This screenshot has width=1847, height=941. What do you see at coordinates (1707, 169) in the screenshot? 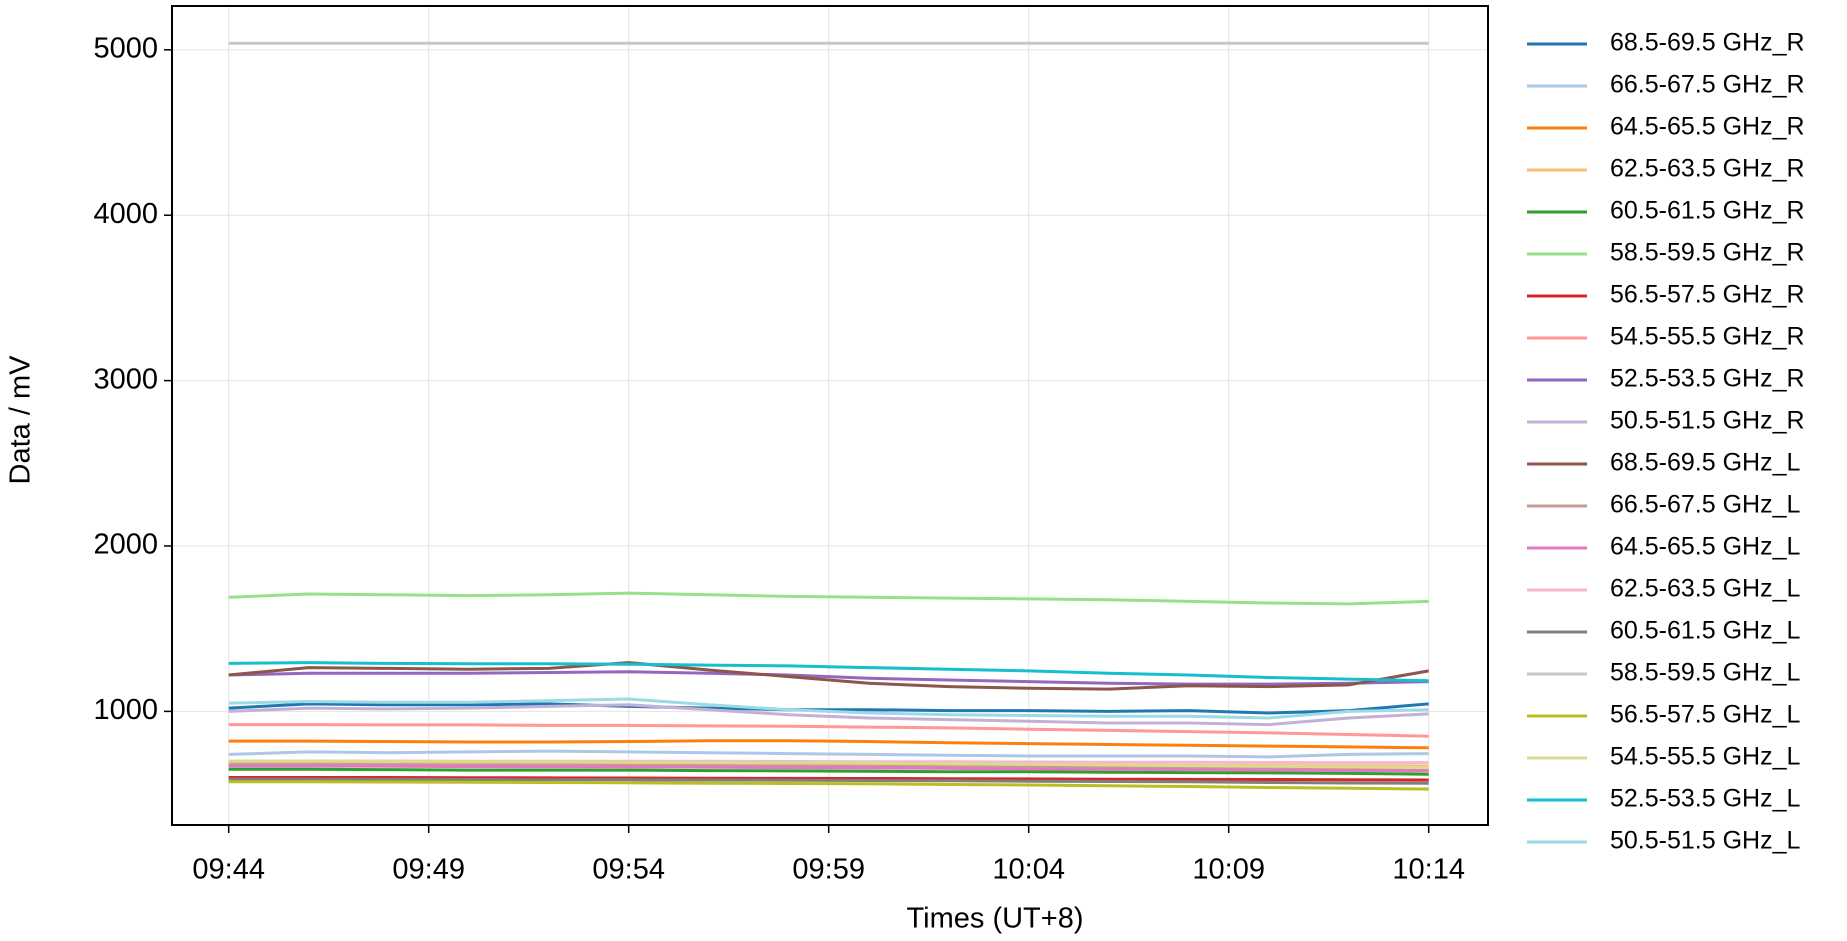
I see `legend-label: 62.5-63.5 GHz_R` at bounding box center [1707, 169].